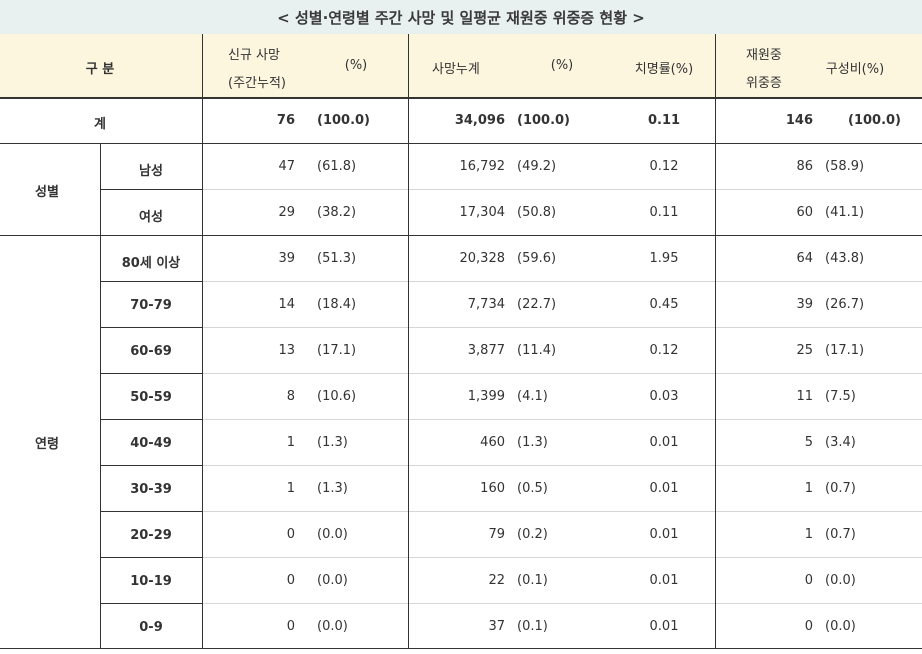  Describe the element at coordinates (461, 648) in the screenshot. I see `table-bottom-border` at that location.